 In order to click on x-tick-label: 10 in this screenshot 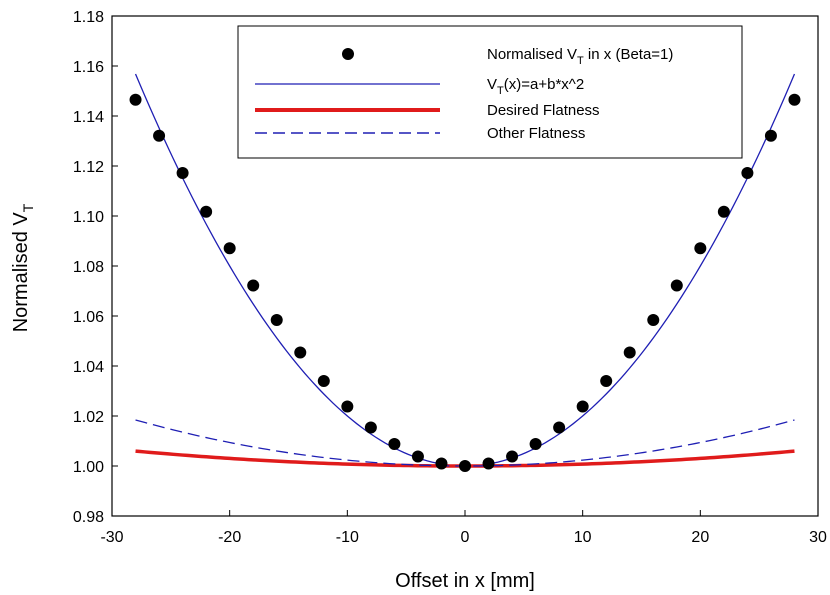, I will do `click(583, 537)`.